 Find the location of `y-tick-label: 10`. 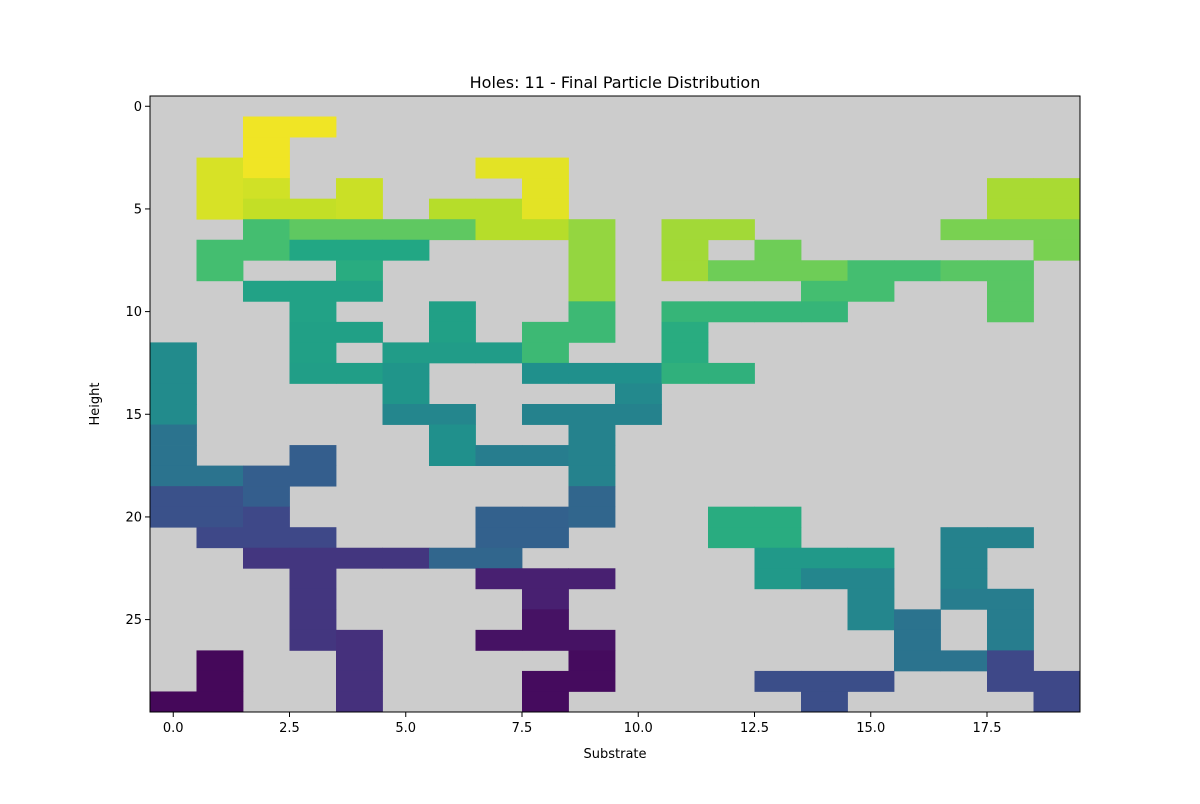

y-tick-label: 10 is located at coordinates (133, 312).